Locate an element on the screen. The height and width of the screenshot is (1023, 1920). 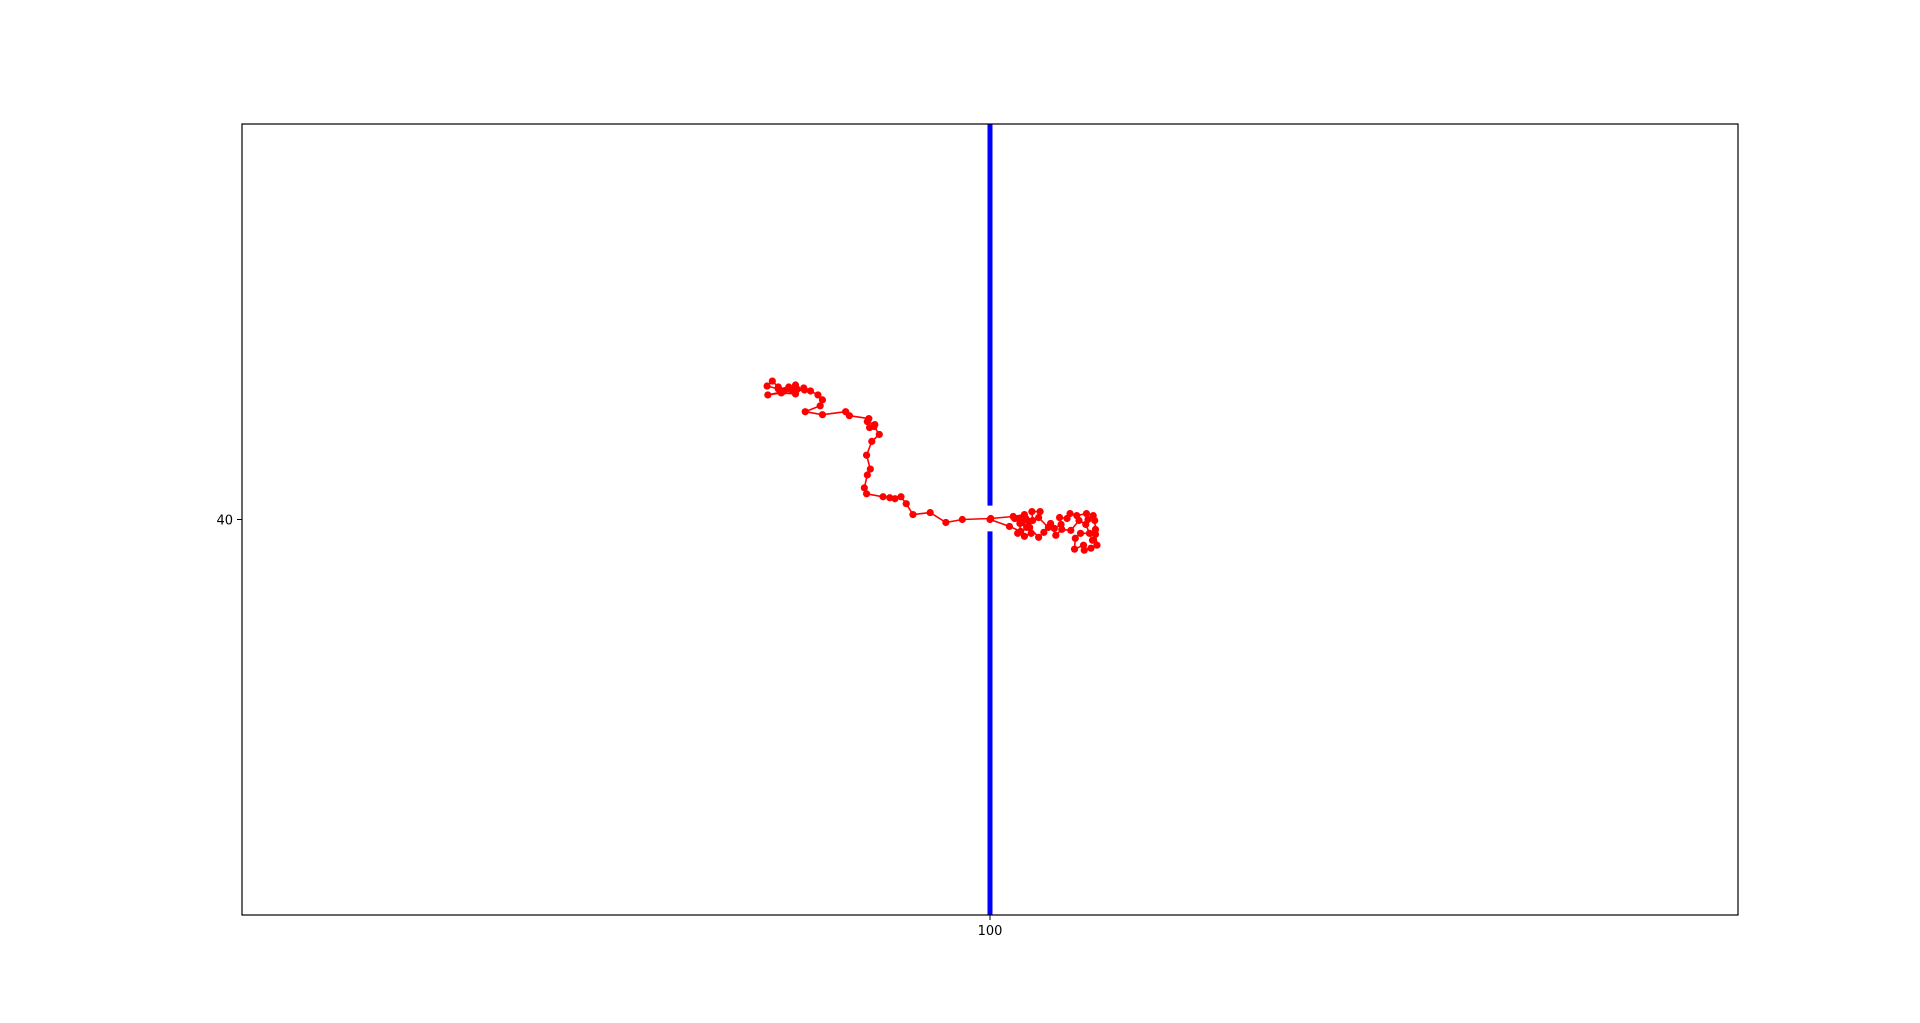
plot-area is located at coordinates (932, 519).